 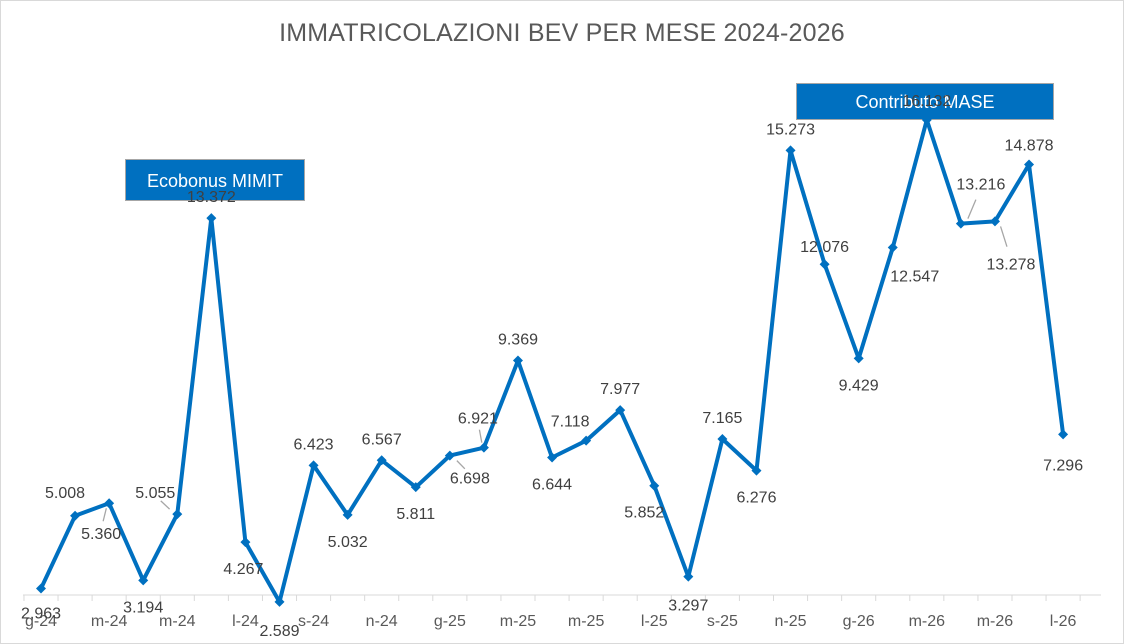 I want to click on x-tick-label: n-24, so click(x=382, y=621).